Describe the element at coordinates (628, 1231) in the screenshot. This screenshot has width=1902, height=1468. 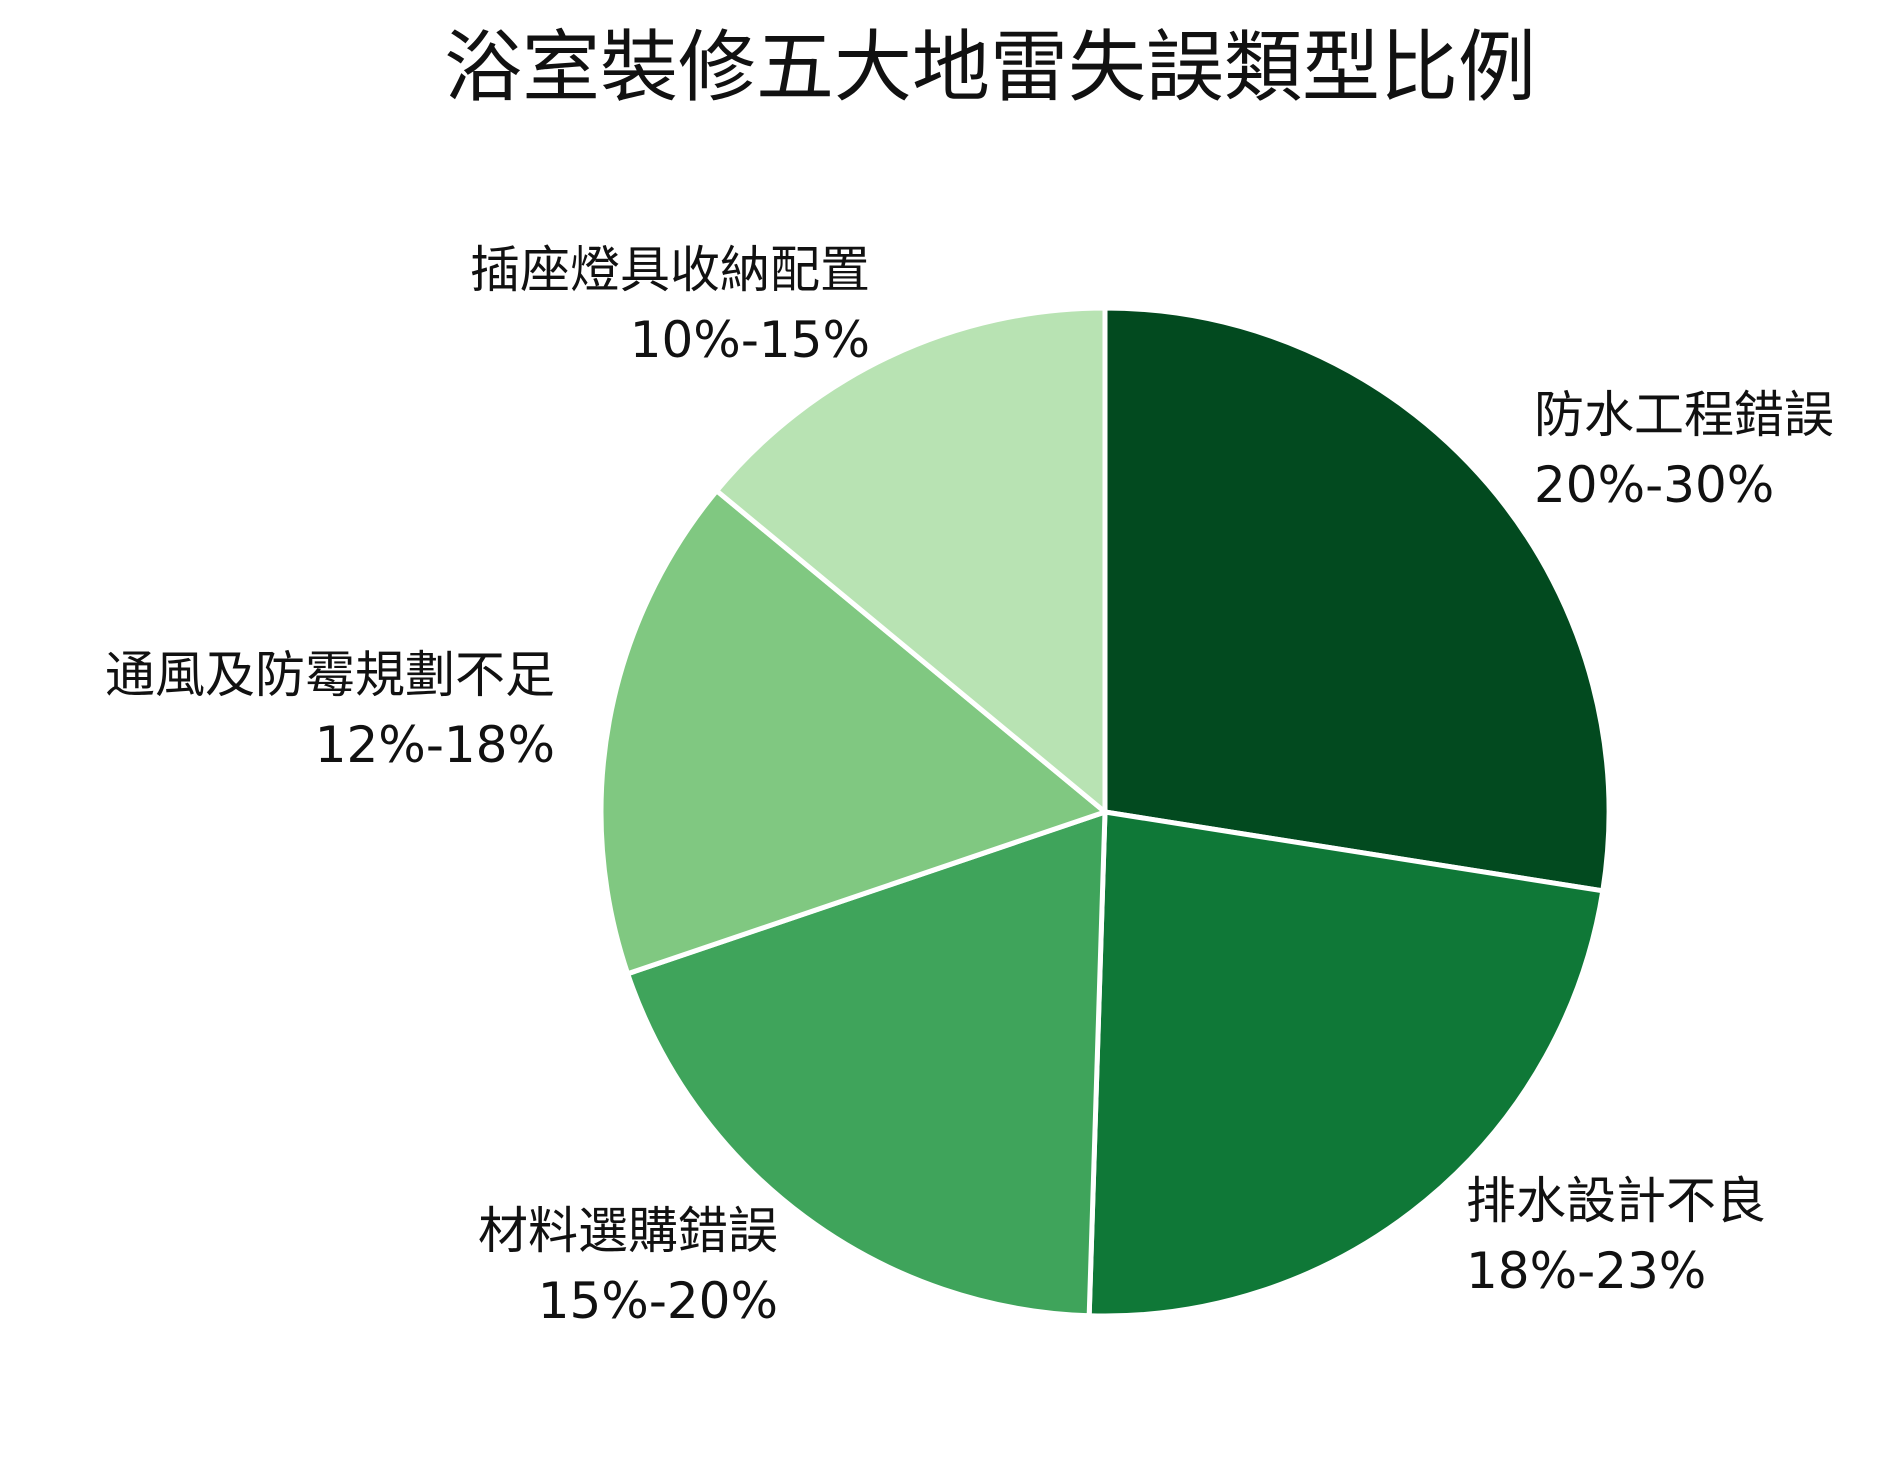
I see `slice-label-3: 材料選購錯誤` at that location.